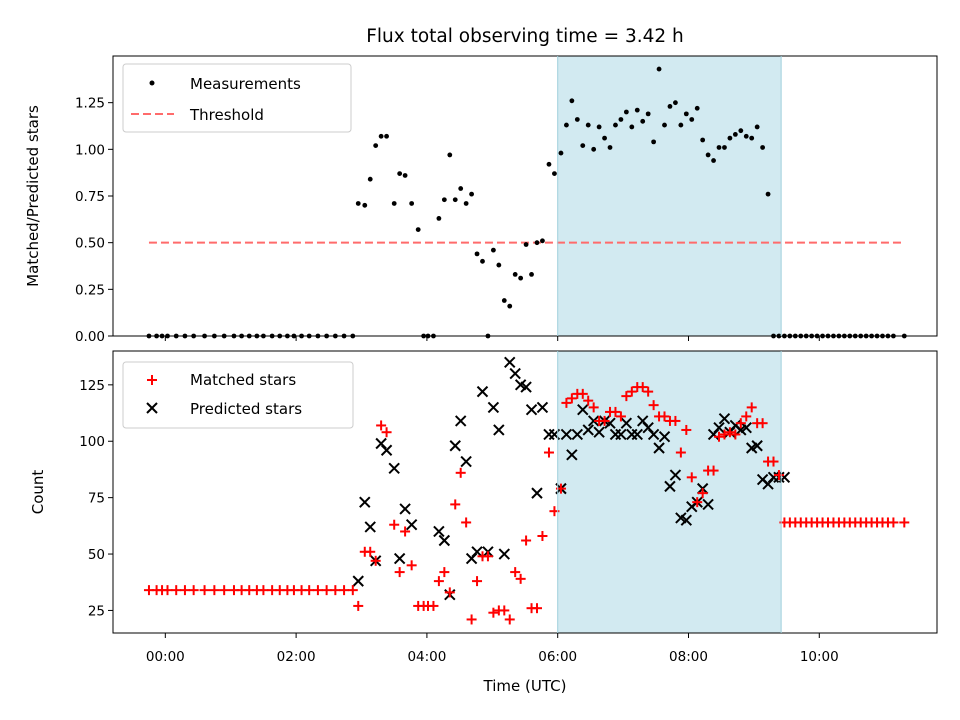 The height and width of the screenshot is (720, 960). I want to click on bottom-x-ticks: 00:00 02:00 04:00 06:00 08:00 10:00, so click(492, 649).